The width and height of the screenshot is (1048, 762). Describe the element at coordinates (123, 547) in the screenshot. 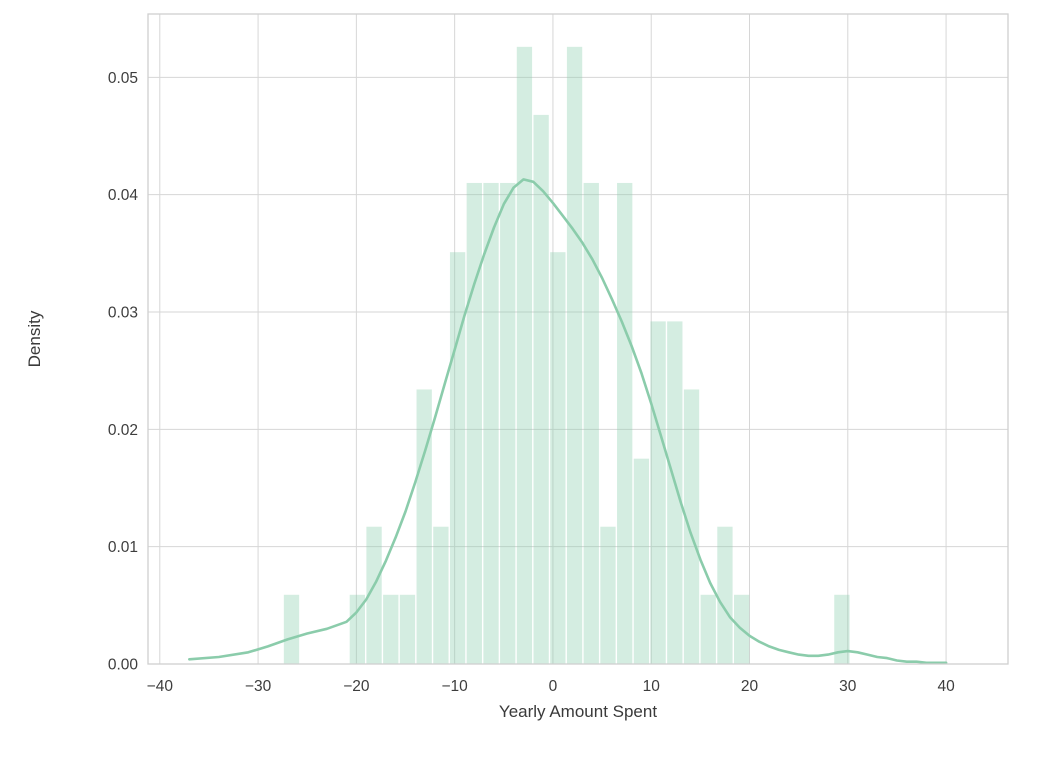

I see `y-tick-label: 0.01` at that location.